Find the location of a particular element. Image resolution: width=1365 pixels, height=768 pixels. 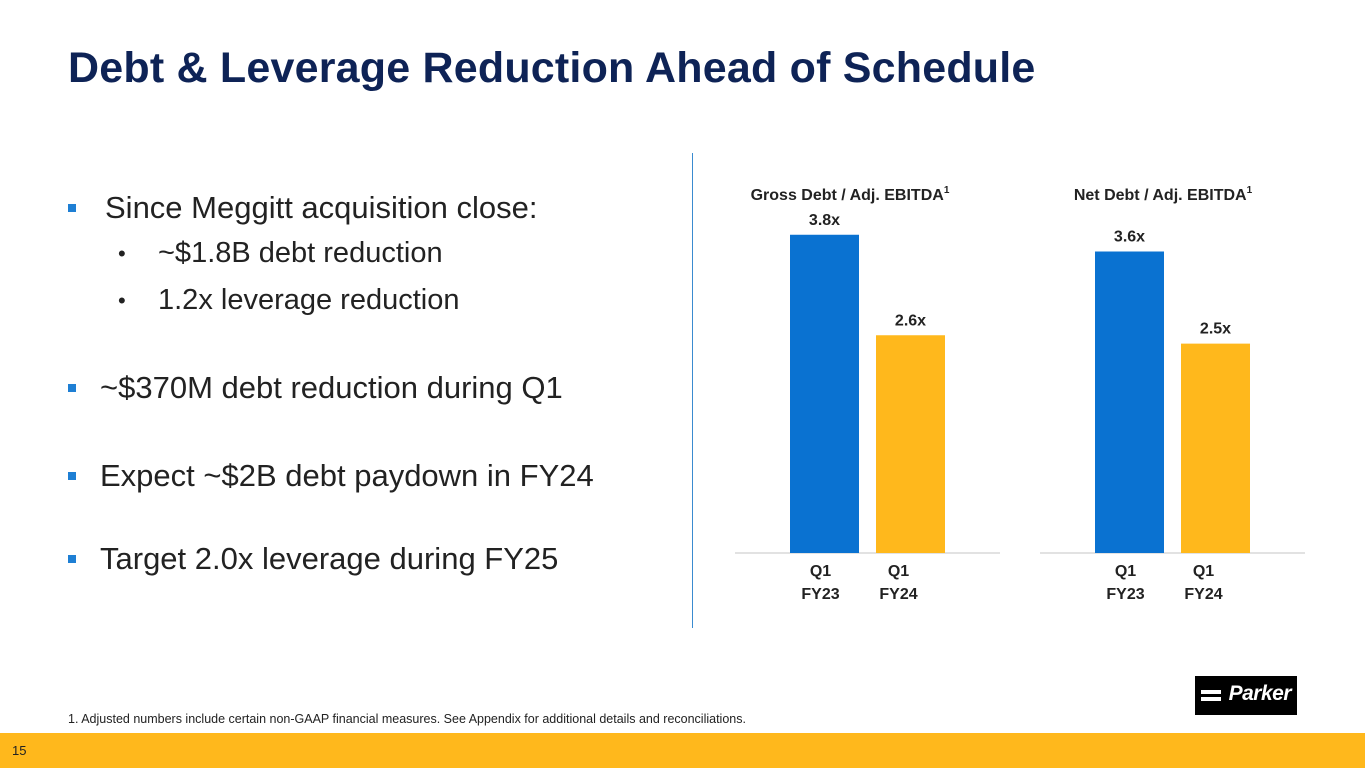

data-label: 2.6x is located at coordinates (910, 320).